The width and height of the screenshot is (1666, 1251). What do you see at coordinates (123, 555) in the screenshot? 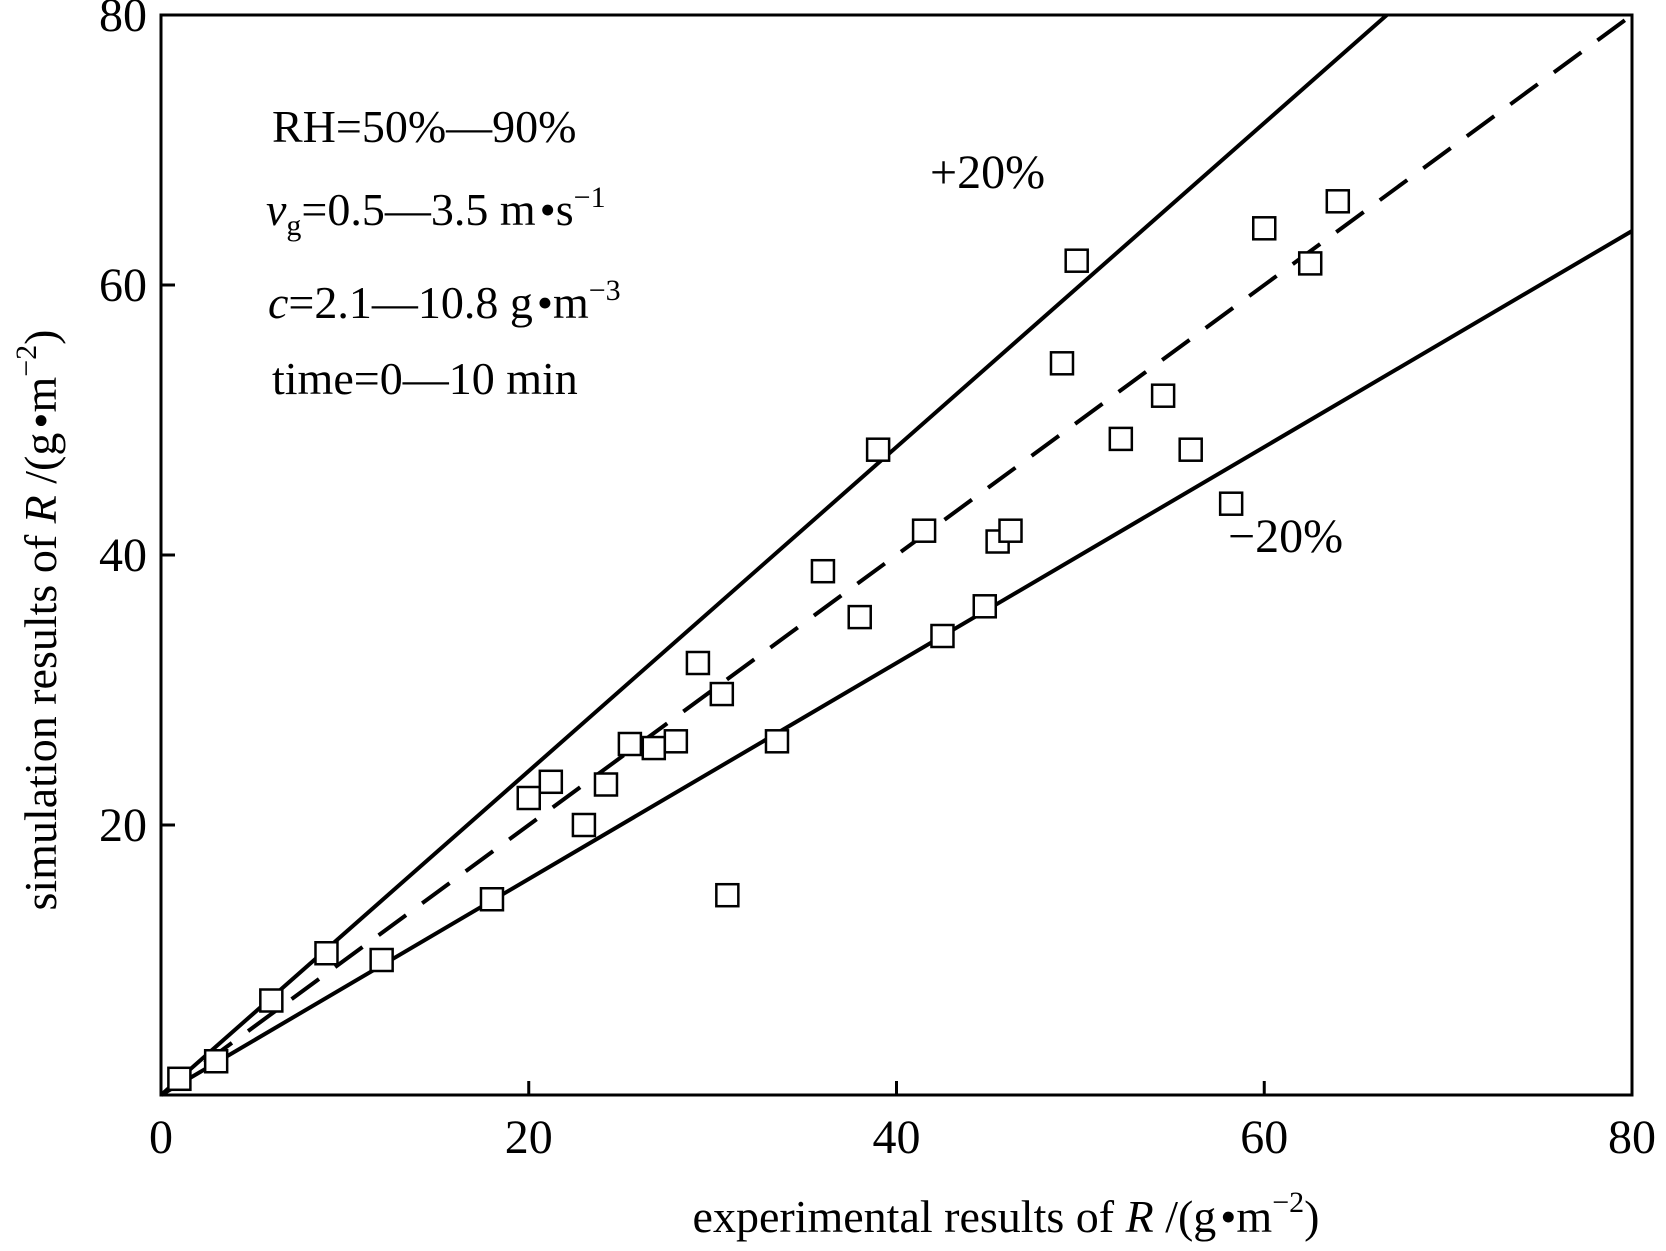
I see `y-tick-label-40: 40` at bounding box center [123, 555].